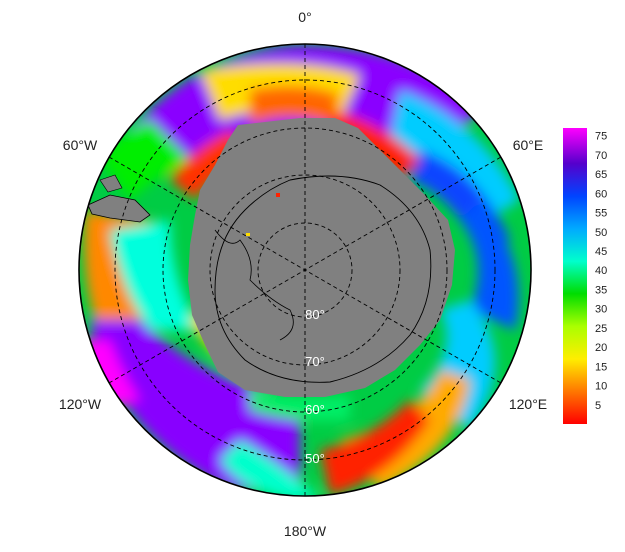  What do you see at coordinates (601, 156) in the screenshot?
I see `colorbar-tick-label: 70` at bounding box center [601, 156].